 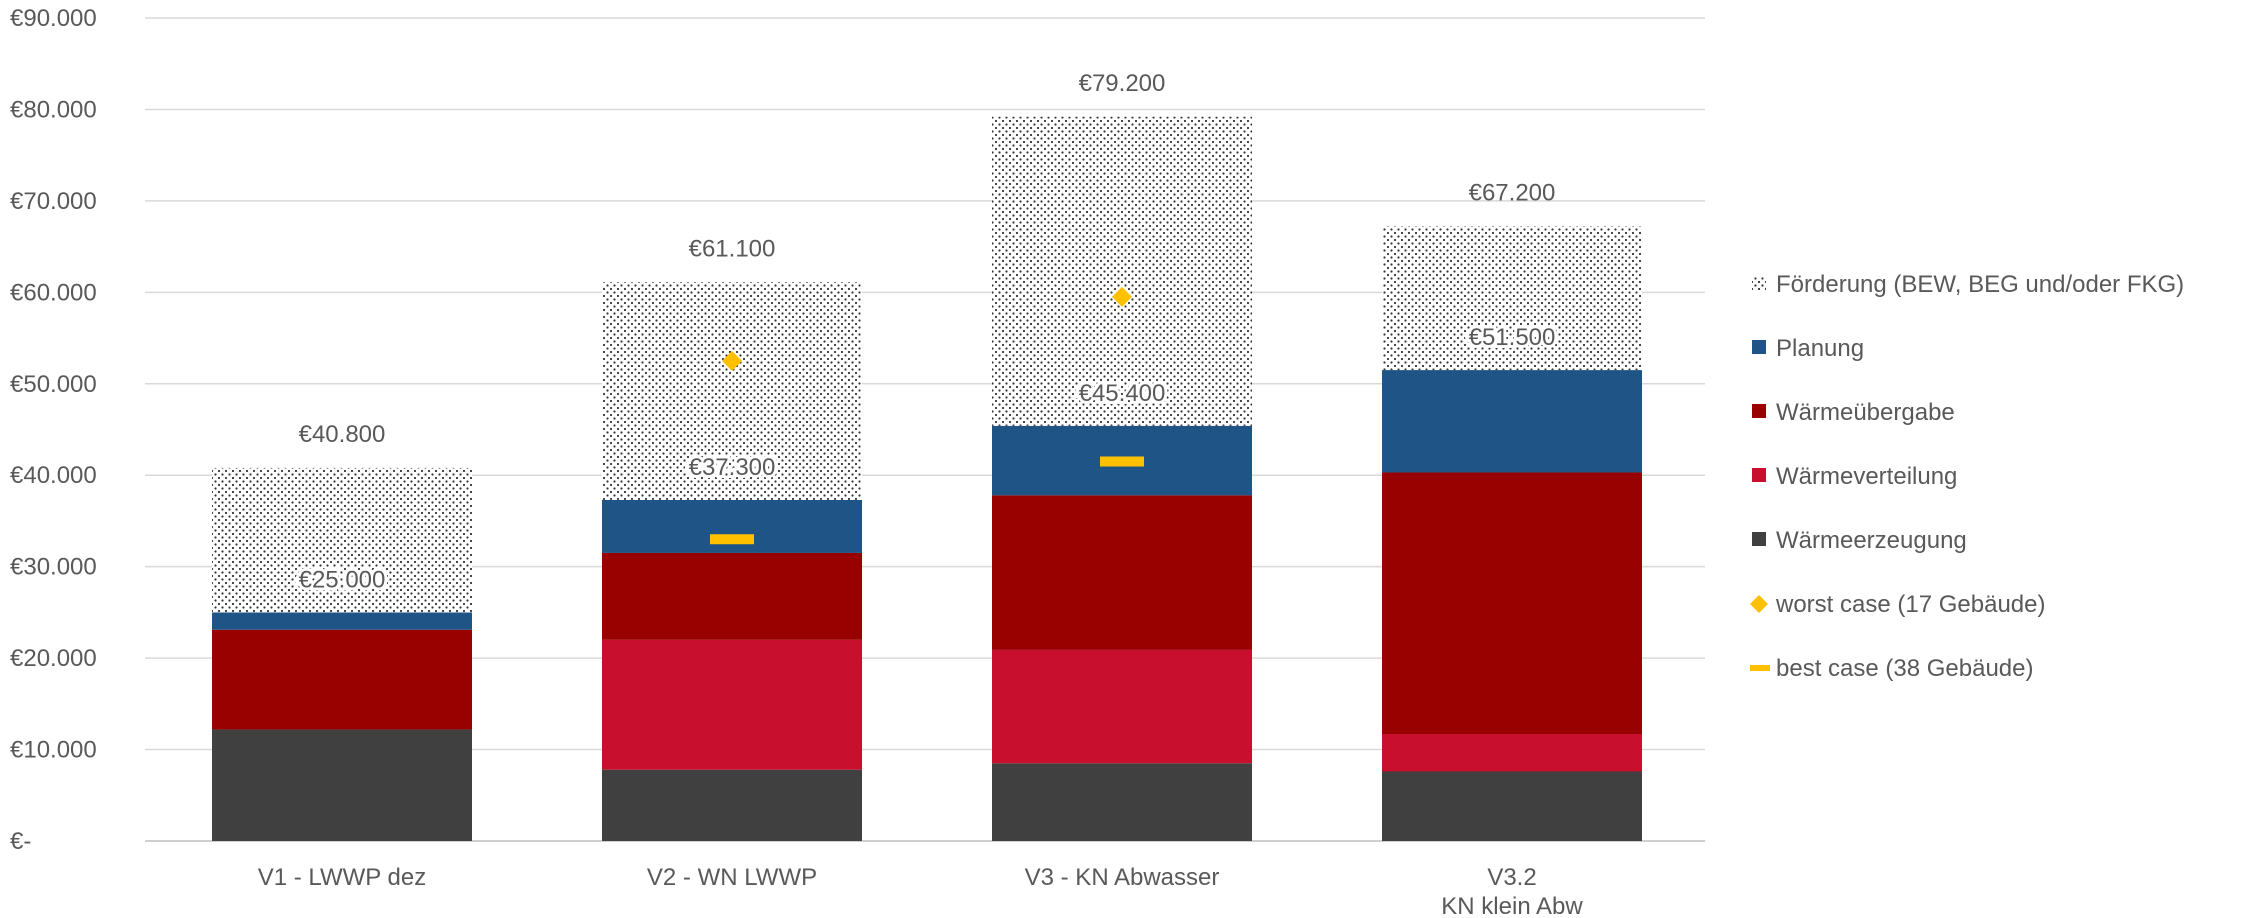 What do you see at coordinates (1871, 540) in the screenshot?
I see `legend-label: Wärmeerzeugung` at bounding box center [1871, 540].